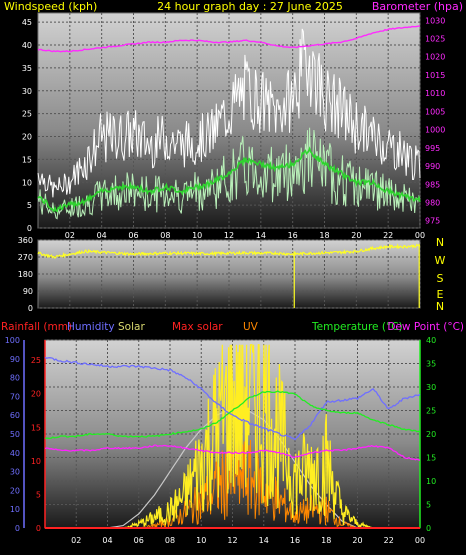 The height and width of the screenshot is (555, 466). I want to click on barometer-tick-label: 1005, so click(435, 111).